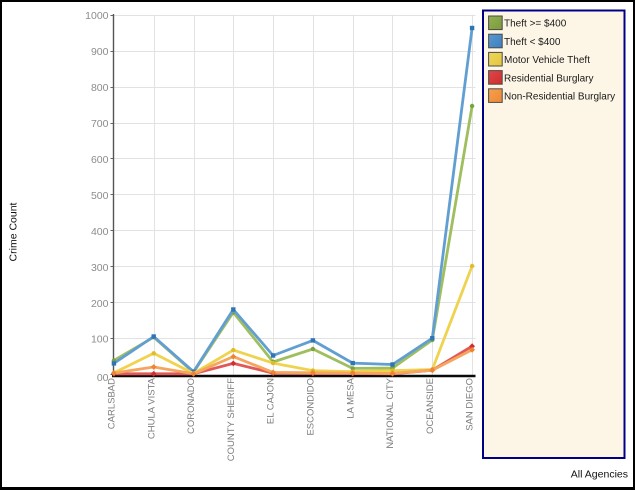 This screenshot has height=490, width=635. What do you see at coordinates (231, 419) in the screenshot?
I see `svg-text: COUNTY SHERIFF` at bounding box center [231, 419].